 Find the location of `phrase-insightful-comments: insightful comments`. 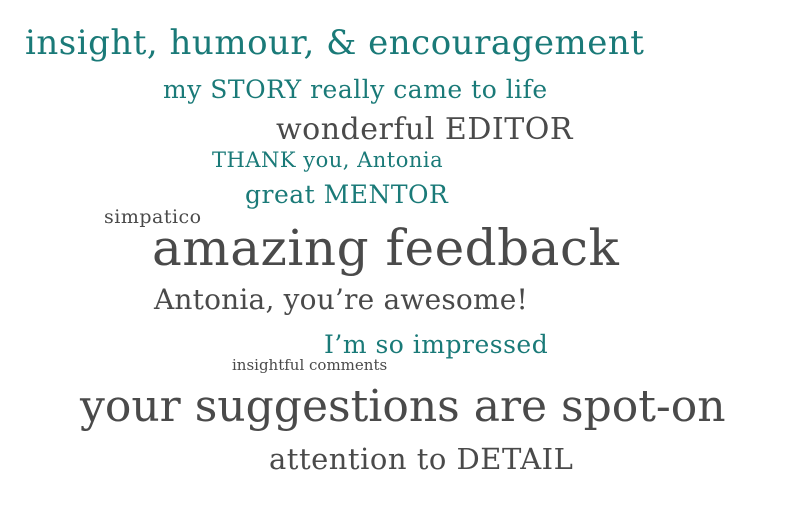

phrase-insightful-comments: insightful comments is located at coordinates (310, 365).